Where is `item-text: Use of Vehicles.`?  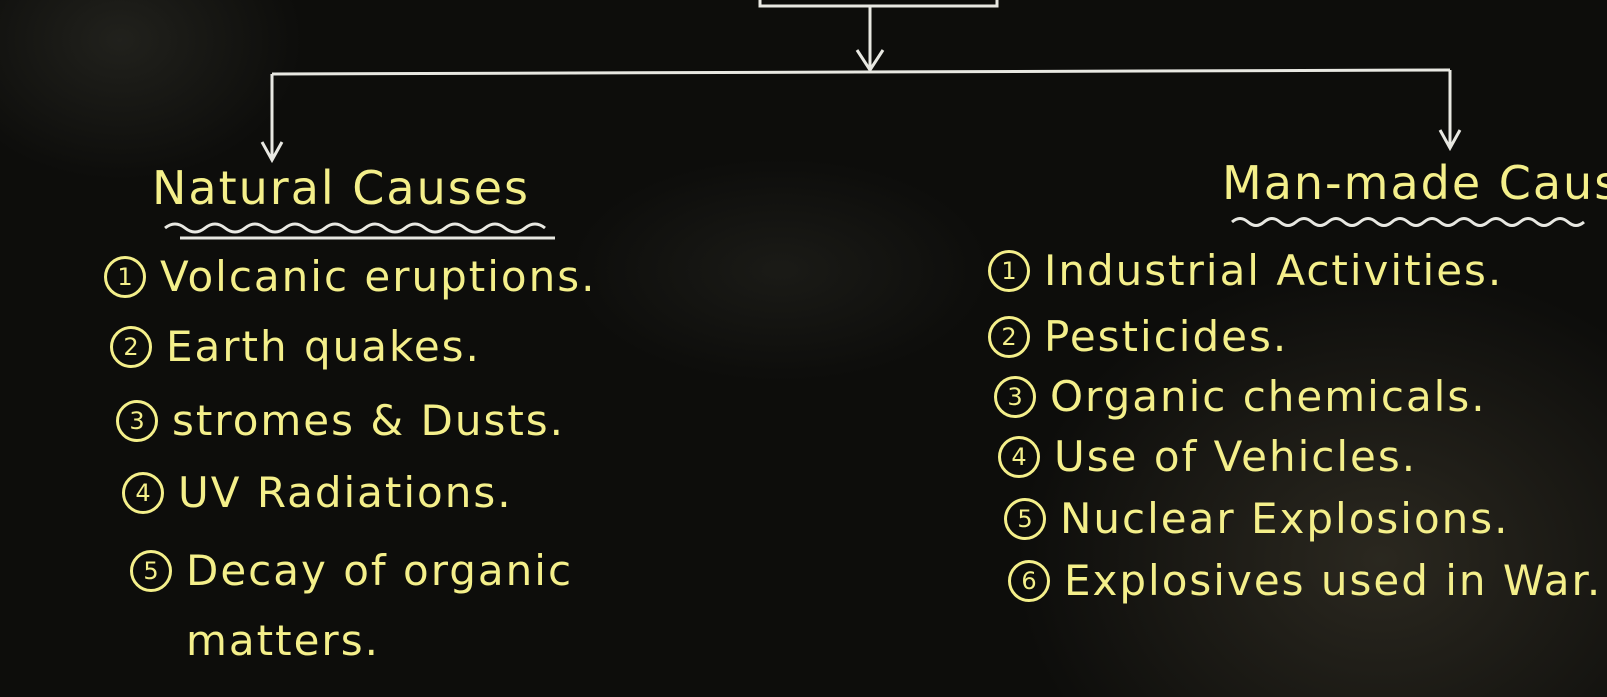
item-text: Use of Vehicles. is located at coordinates (1236, 456).